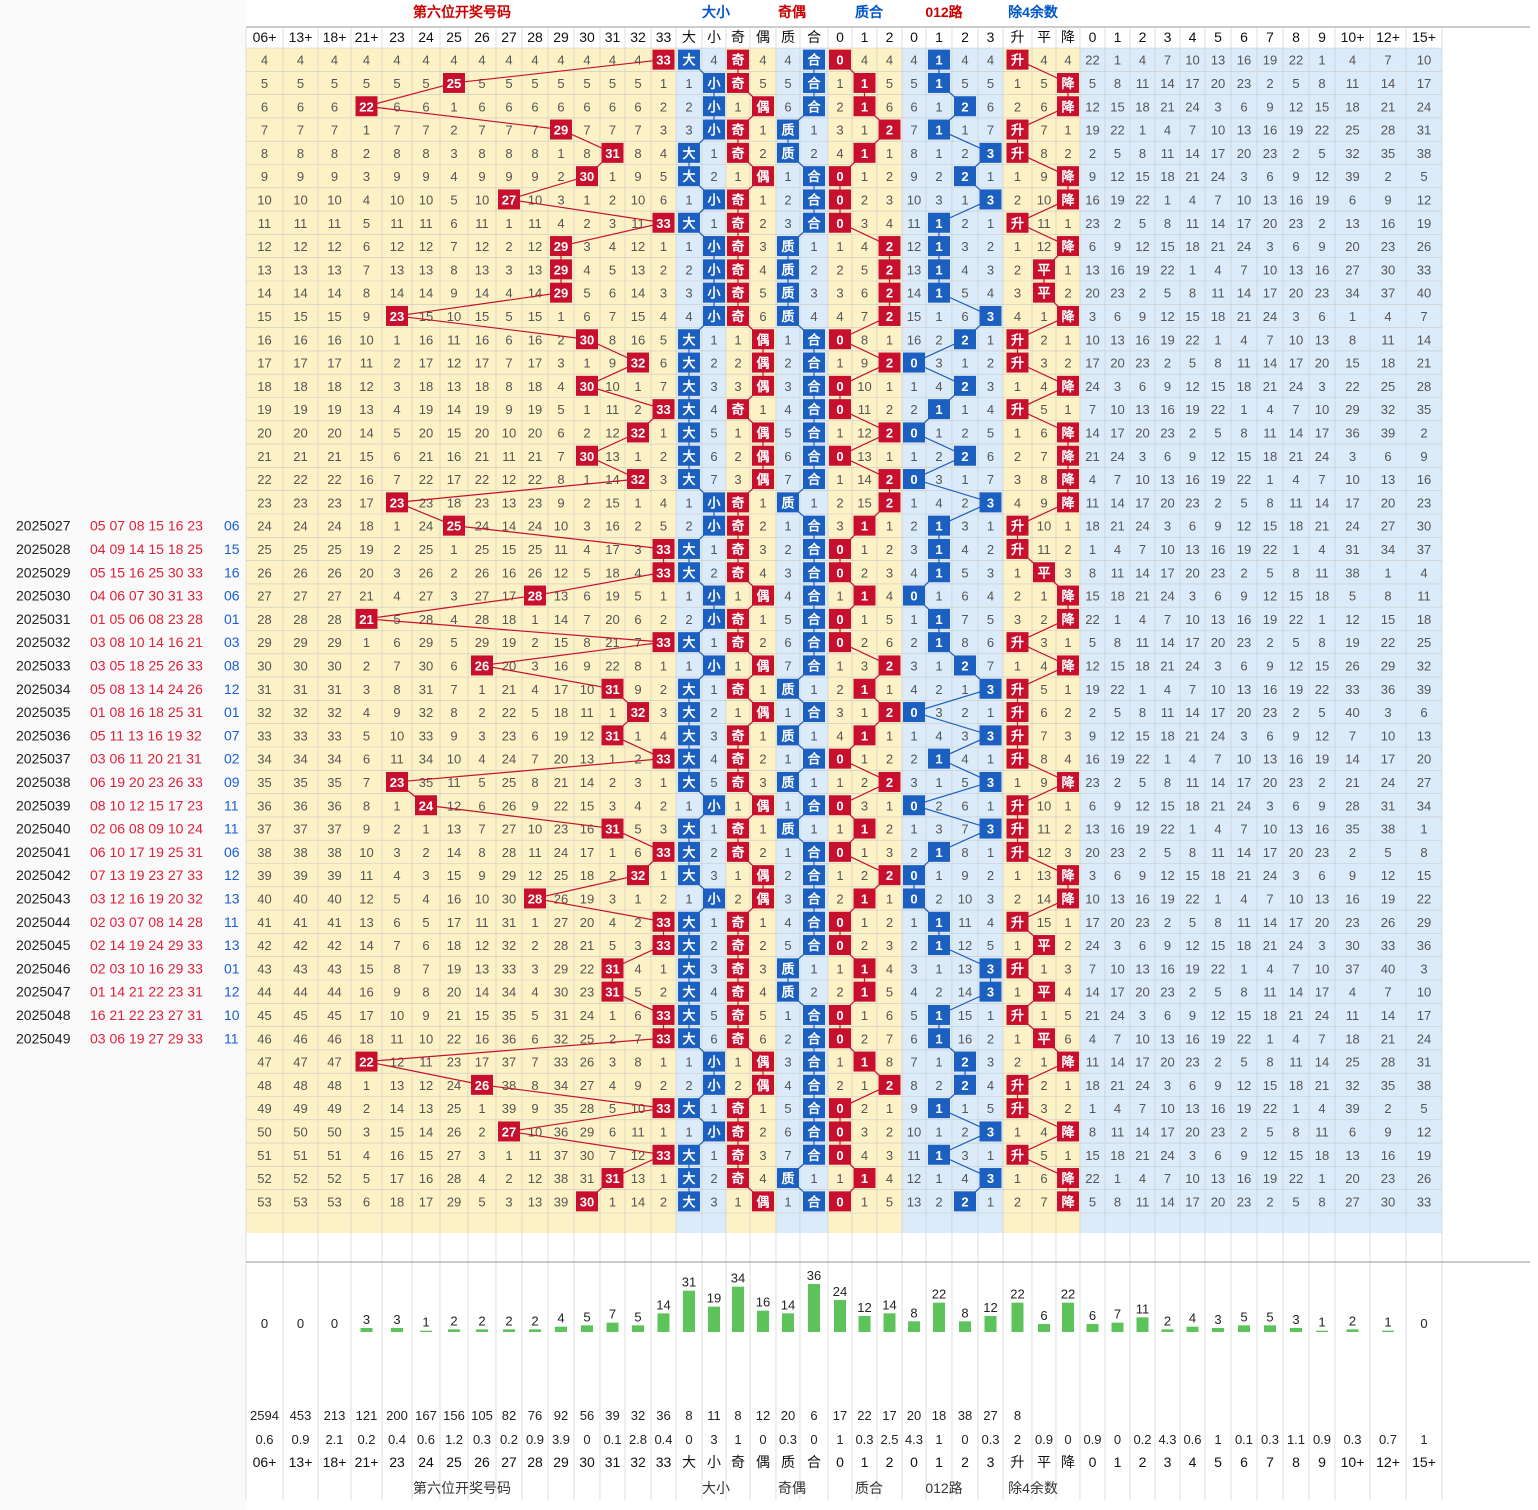 This screenshot has height=1510, width=1538. I want to click on distribution-cell: 17, so click(1296, 922).